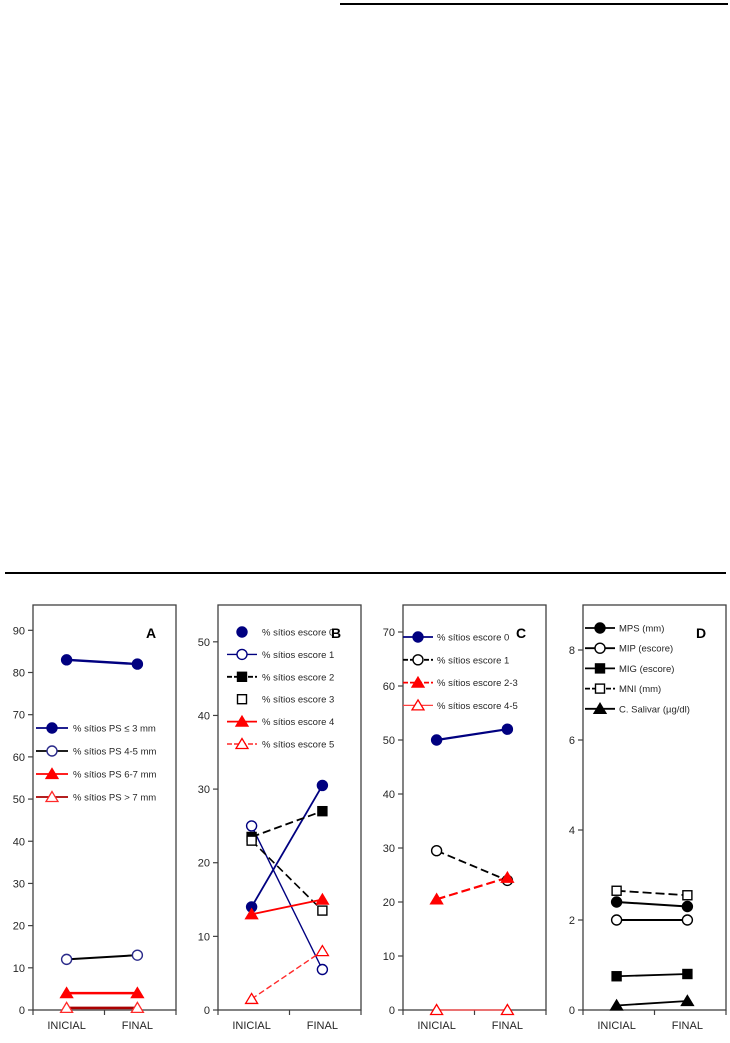 The width and height of the screenshot is (730, 1043). I want to click on legend-label: % sítios PS > 7 mm, so click(114, 798).